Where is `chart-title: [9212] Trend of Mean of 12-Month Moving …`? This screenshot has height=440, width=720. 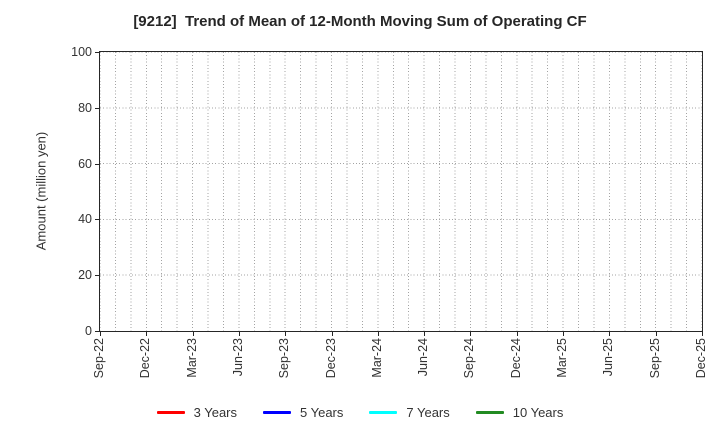
chart-title: [9212] Trend of Mean of 12-Month Moving … is located at coordinates (360, 21).